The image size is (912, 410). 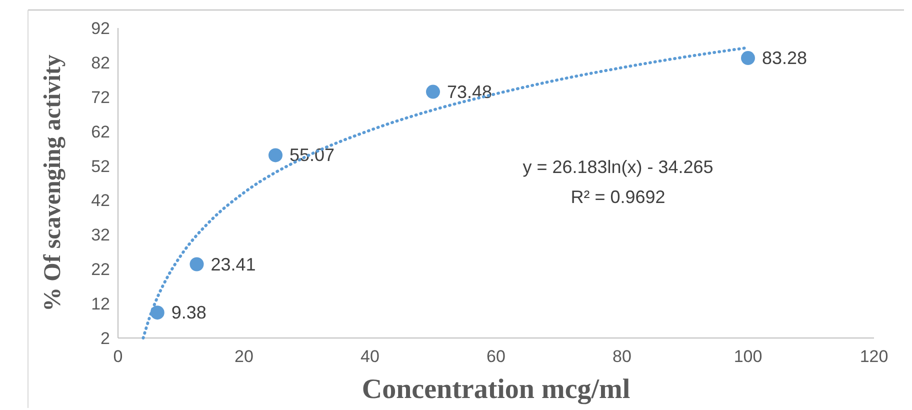 What do you see at coordinates (53, 183) in the screenshot?
I see `y-axis-title: % Of scavenging activity` at bounding box center [53, 183].